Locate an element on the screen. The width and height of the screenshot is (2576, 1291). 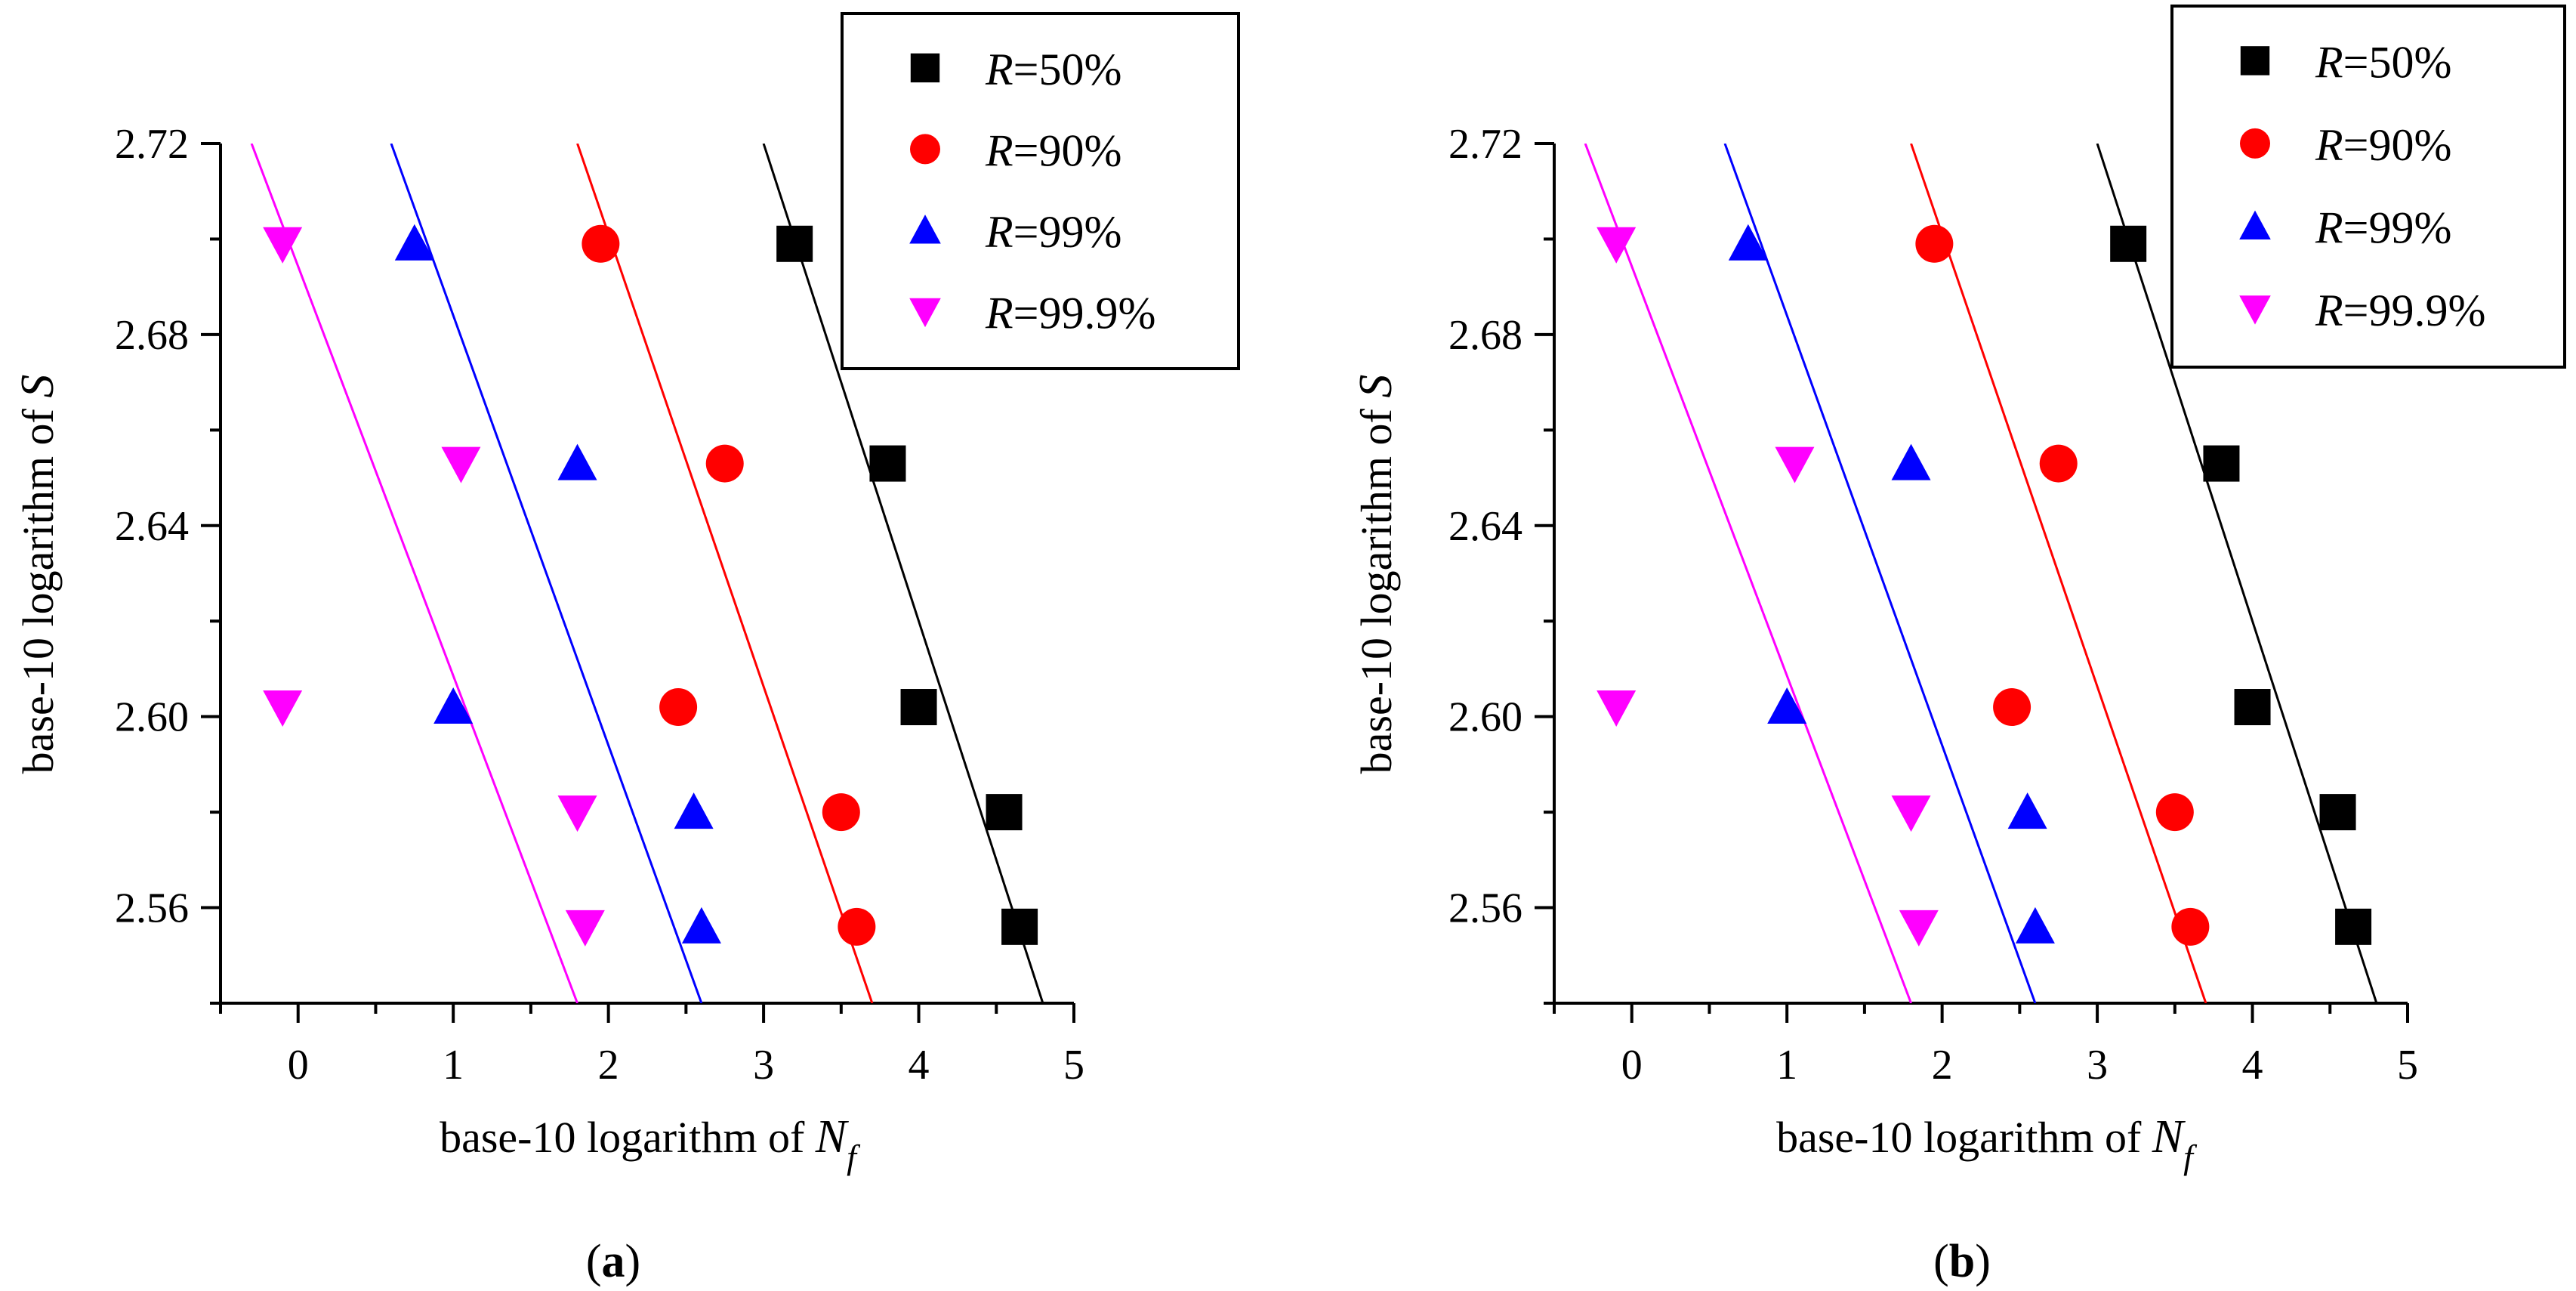
legend-label-value: =90% is located at coordinates (2397, 145).